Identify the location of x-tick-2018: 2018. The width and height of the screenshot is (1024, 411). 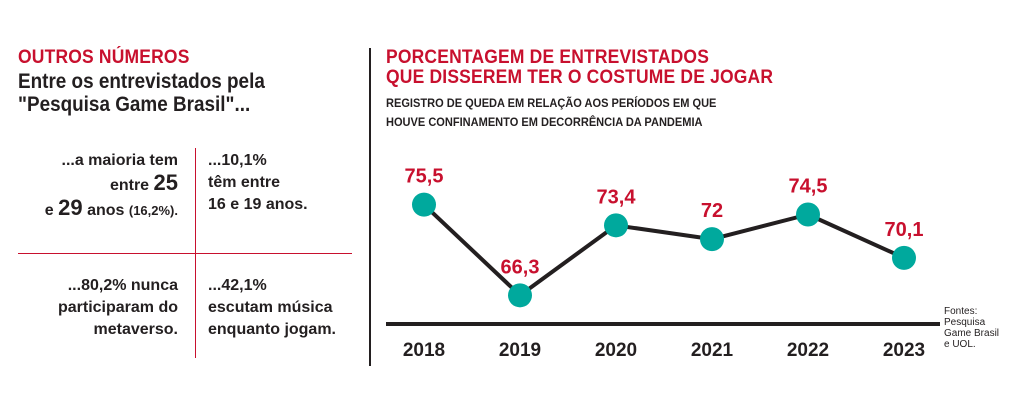
(424, 350).